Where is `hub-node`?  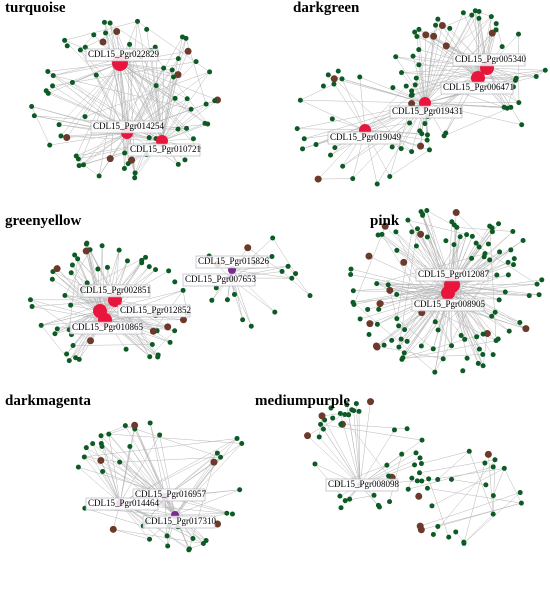
hub-node is located at coordinates (448, 293).